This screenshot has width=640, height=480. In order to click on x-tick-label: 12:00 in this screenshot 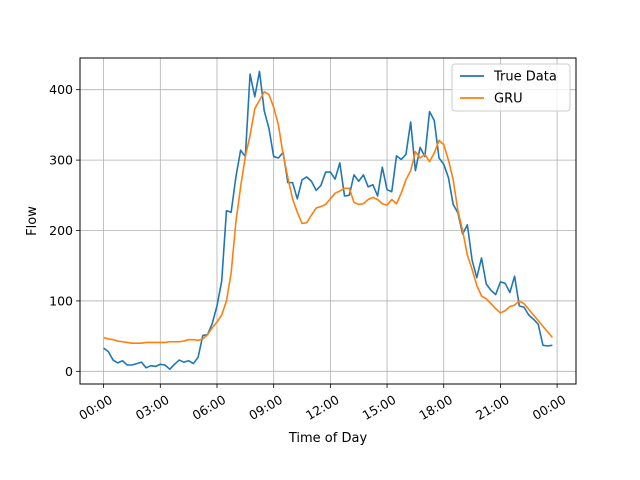, I will do `click(322, 407)`.